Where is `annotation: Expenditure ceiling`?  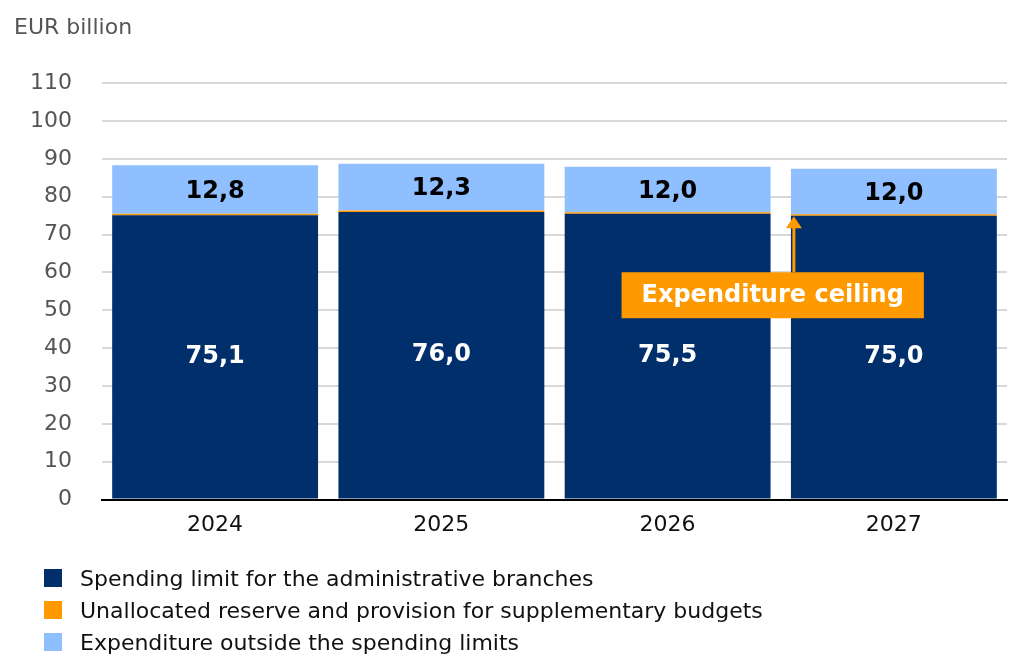
annotation: Expenditure ceiling is located at coordinates (772, 294).